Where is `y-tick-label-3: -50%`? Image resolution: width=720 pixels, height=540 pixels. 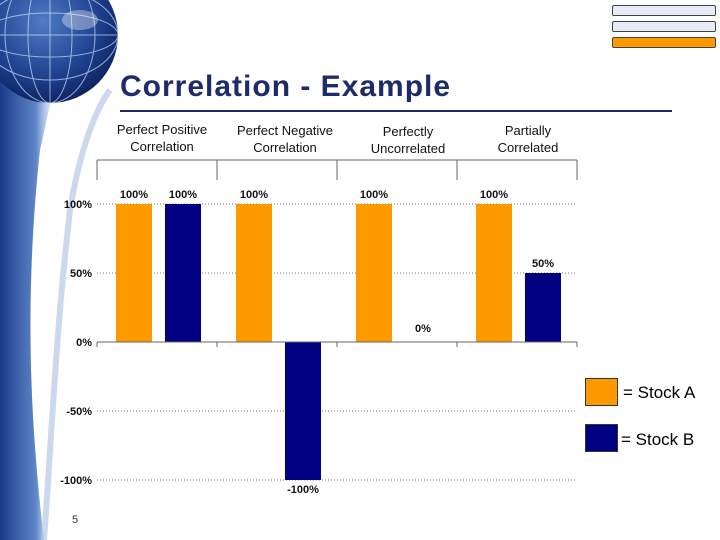 y-tick-label-3: -50% is located at coordinates (79, 412).